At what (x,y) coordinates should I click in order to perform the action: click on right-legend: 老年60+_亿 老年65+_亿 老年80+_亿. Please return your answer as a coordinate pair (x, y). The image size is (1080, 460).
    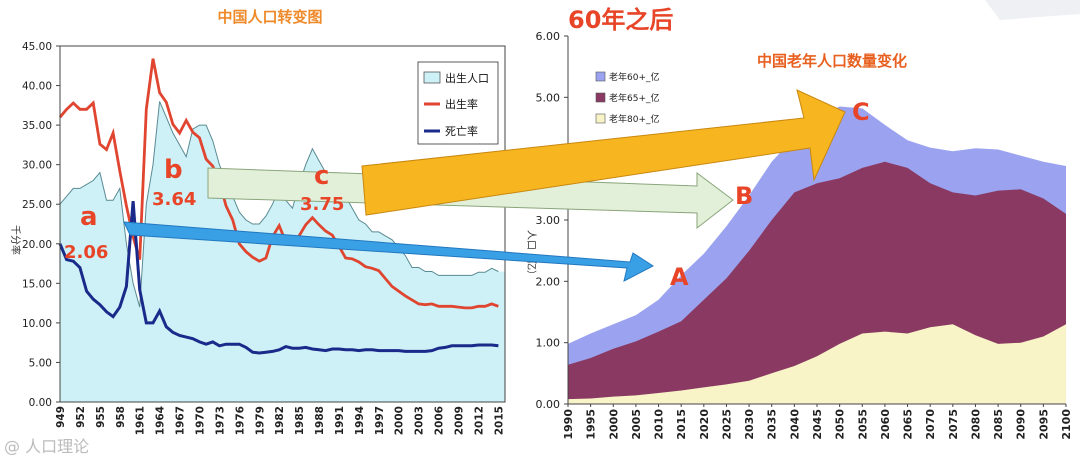
    Looking at the image, I should click on (627, 98).